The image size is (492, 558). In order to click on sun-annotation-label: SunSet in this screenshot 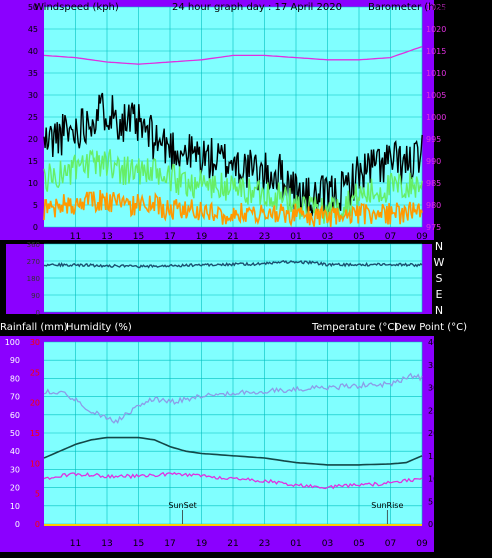, I will do `click(182, 505)`.